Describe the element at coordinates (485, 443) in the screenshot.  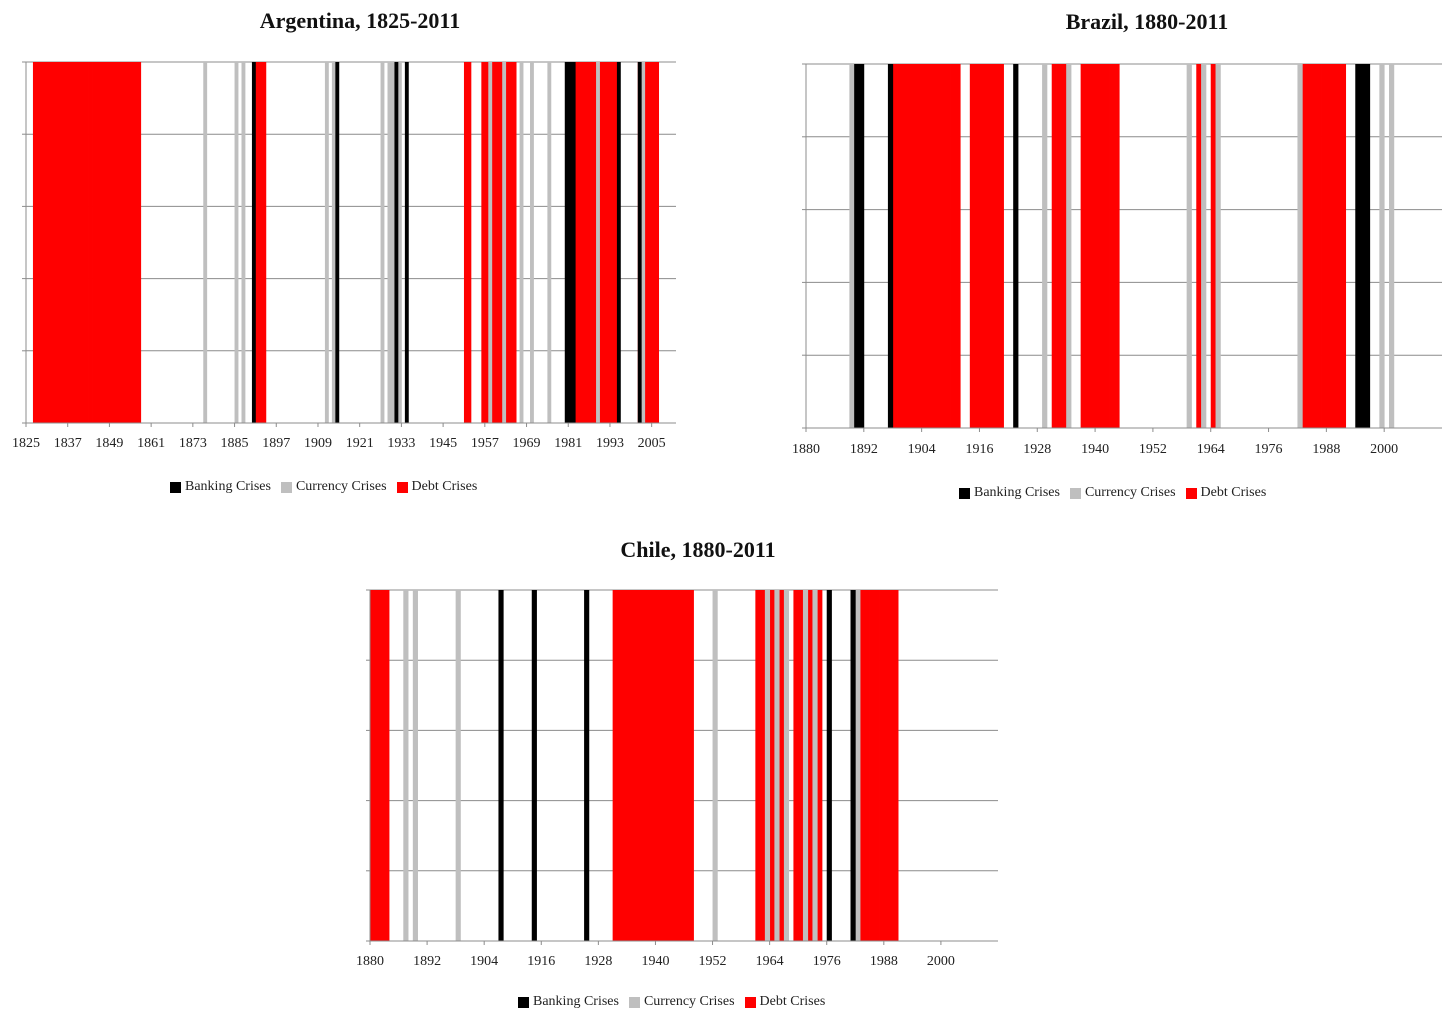
I see `x-tick-label: 1957` at that location.